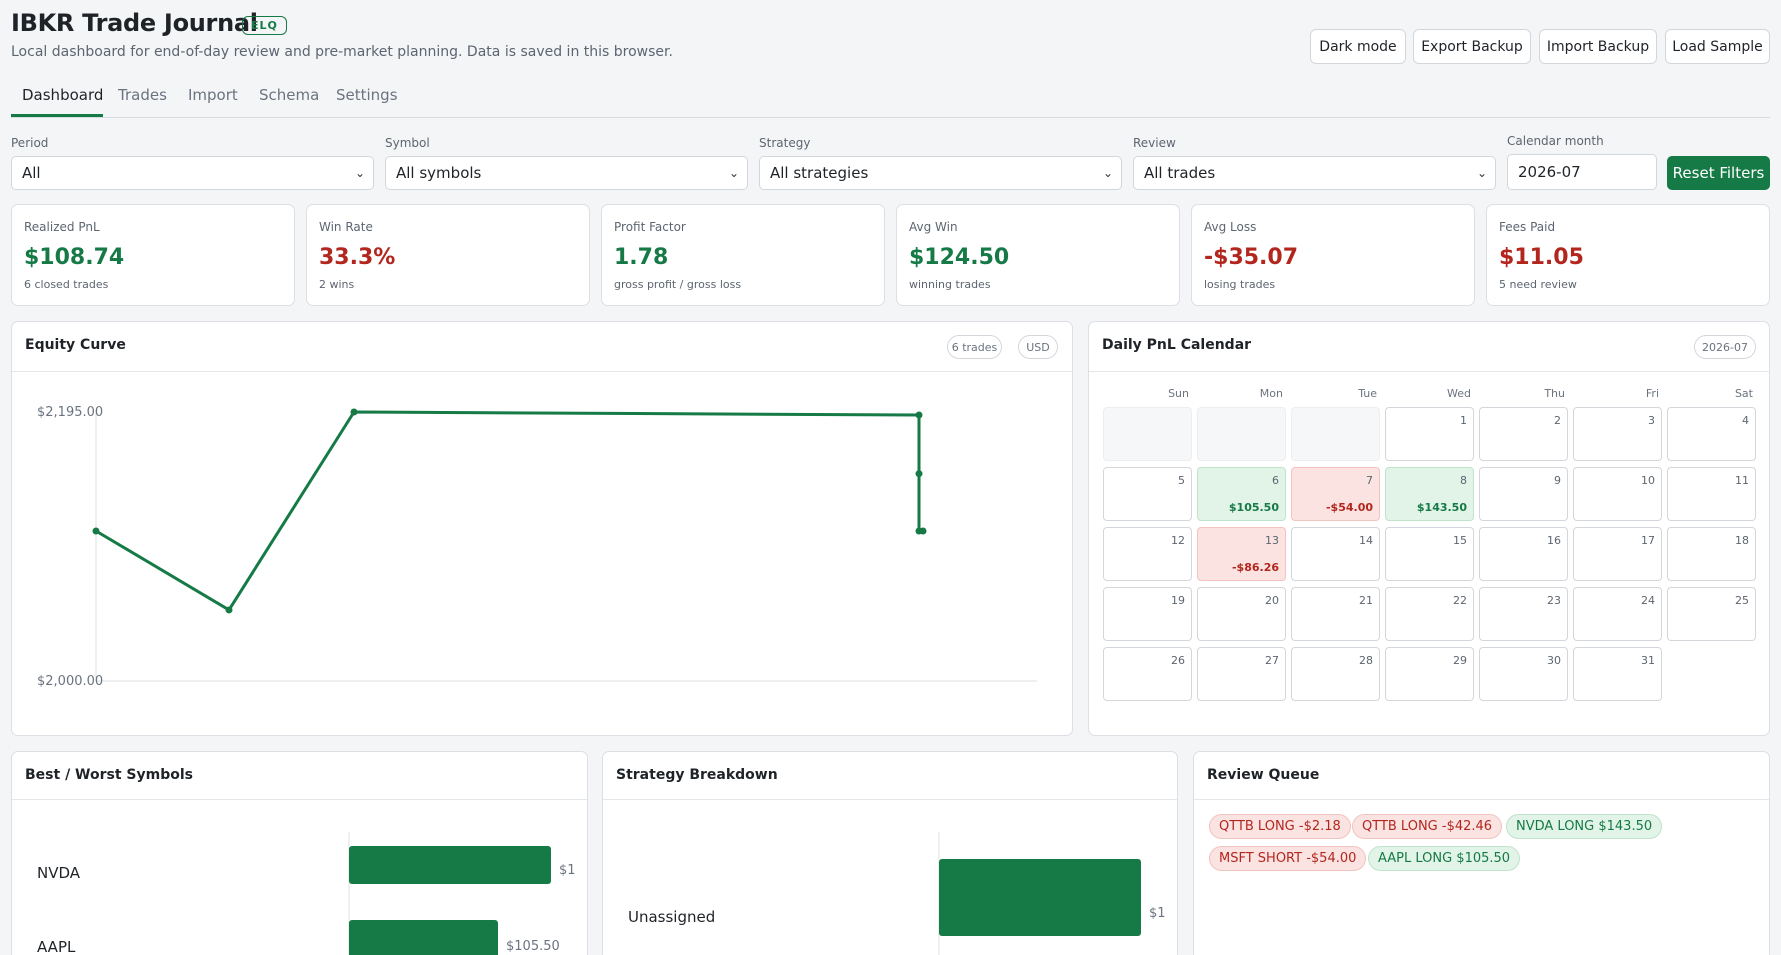 The width and height of the screenshot is (1781, 955). What do you see at coordinates (1718, 173) in the screenshot?
I see `reset-filters-button: Reset Filters` at bounding box center [1718, 173].